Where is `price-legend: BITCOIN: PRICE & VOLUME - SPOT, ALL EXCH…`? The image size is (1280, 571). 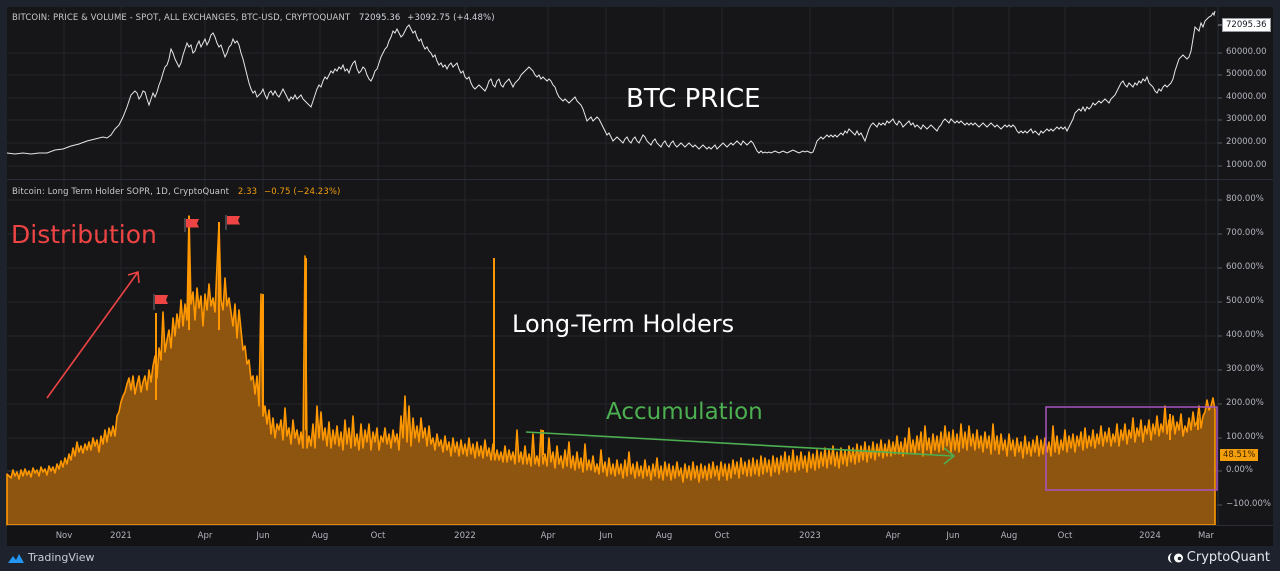 price-legend: BITCOIN: PRICE & VOLUME - SPOT, ALL EXCH… is located at coordinates (253, 18).